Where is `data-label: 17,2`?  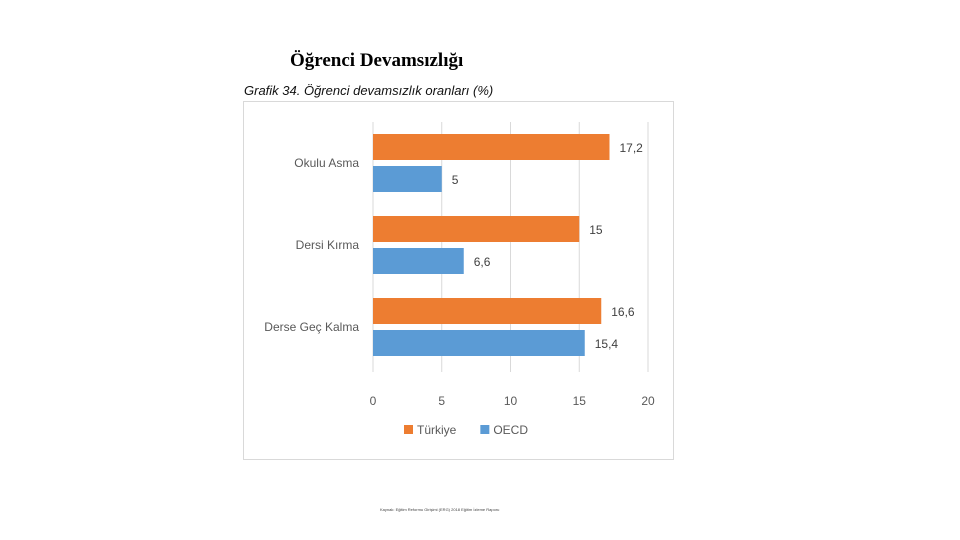
data-label: 17,2 is located at coordinates (632, 148).